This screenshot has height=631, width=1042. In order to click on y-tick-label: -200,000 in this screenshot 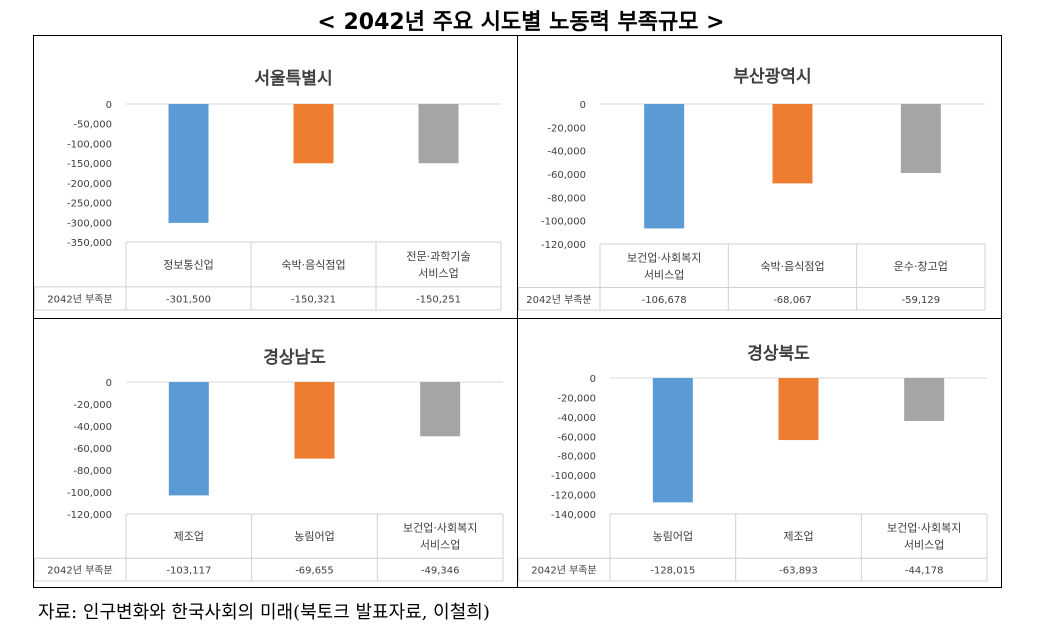, I will do `click(89, 184)`.